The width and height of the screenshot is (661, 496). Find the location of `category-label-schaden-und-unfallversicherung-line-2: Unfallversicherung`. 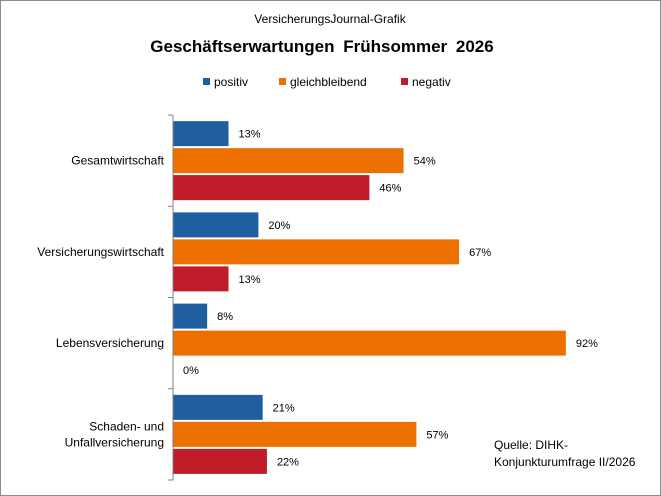

category-label-schaden-und-unfallversicherung-line-2: Unfallversicherung is located at coordinates (114, 442).